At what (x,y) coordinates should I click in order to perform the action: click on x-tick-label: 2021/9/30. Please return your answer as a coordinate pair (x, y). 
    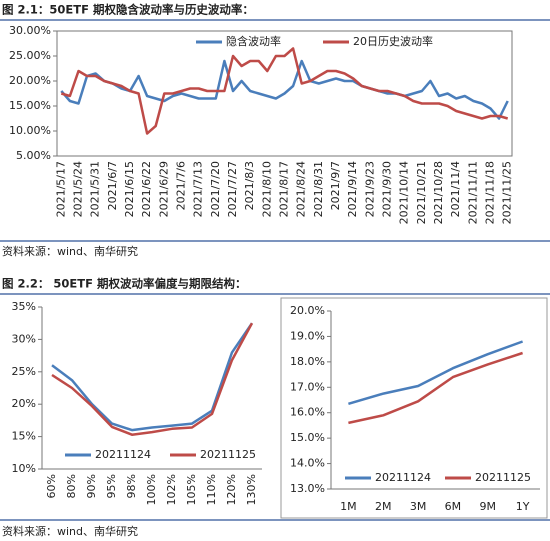
    Looking at the image, I should click on (387, 189).